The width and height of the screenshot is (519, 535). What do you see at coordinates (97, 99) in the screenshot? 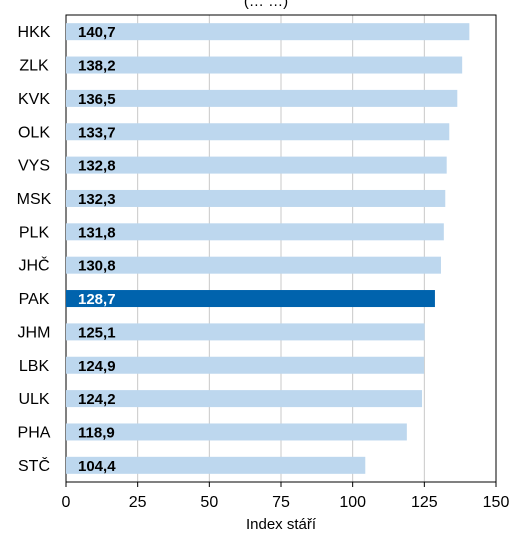
I see `bar-value-label: 136,5` at bounding box center [97, 99].